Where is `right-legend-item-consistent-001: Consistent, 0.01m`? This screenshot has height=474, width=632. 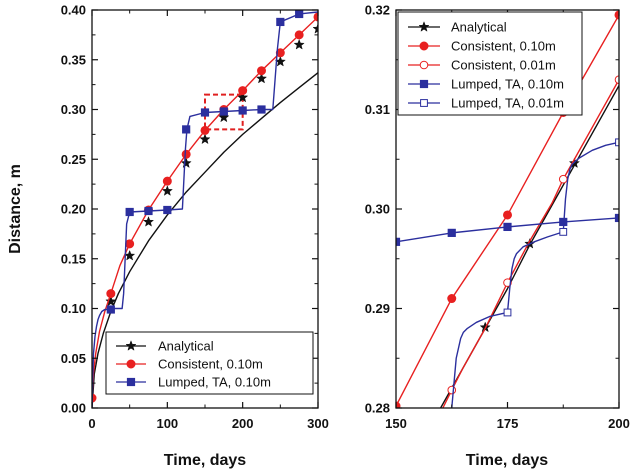
right-legend-item-consistent-001: Consistent, 0.01m is located at coordinates (482, 65).